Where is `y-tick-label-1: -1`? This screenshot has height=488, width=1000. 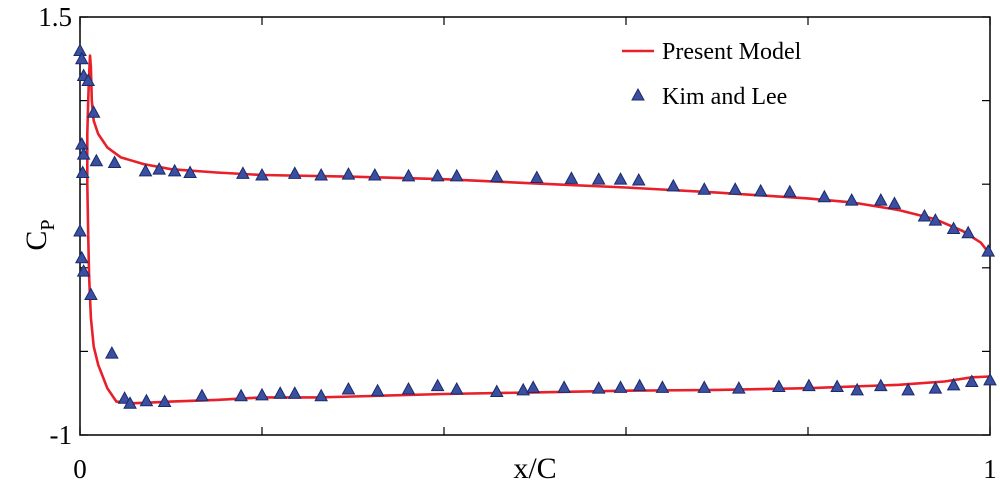 y-tick-label-1: -1 is located at coordinates (61, 435).